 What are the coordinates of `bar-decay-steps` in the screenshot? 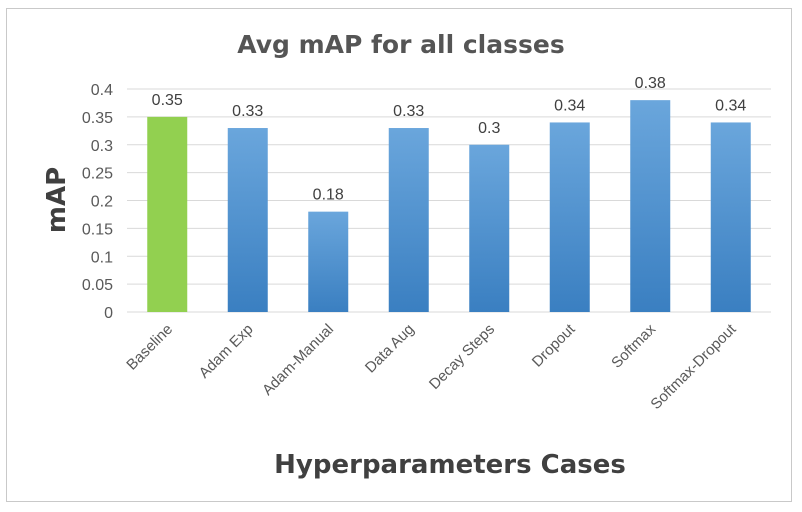 It's located at (489, 228).